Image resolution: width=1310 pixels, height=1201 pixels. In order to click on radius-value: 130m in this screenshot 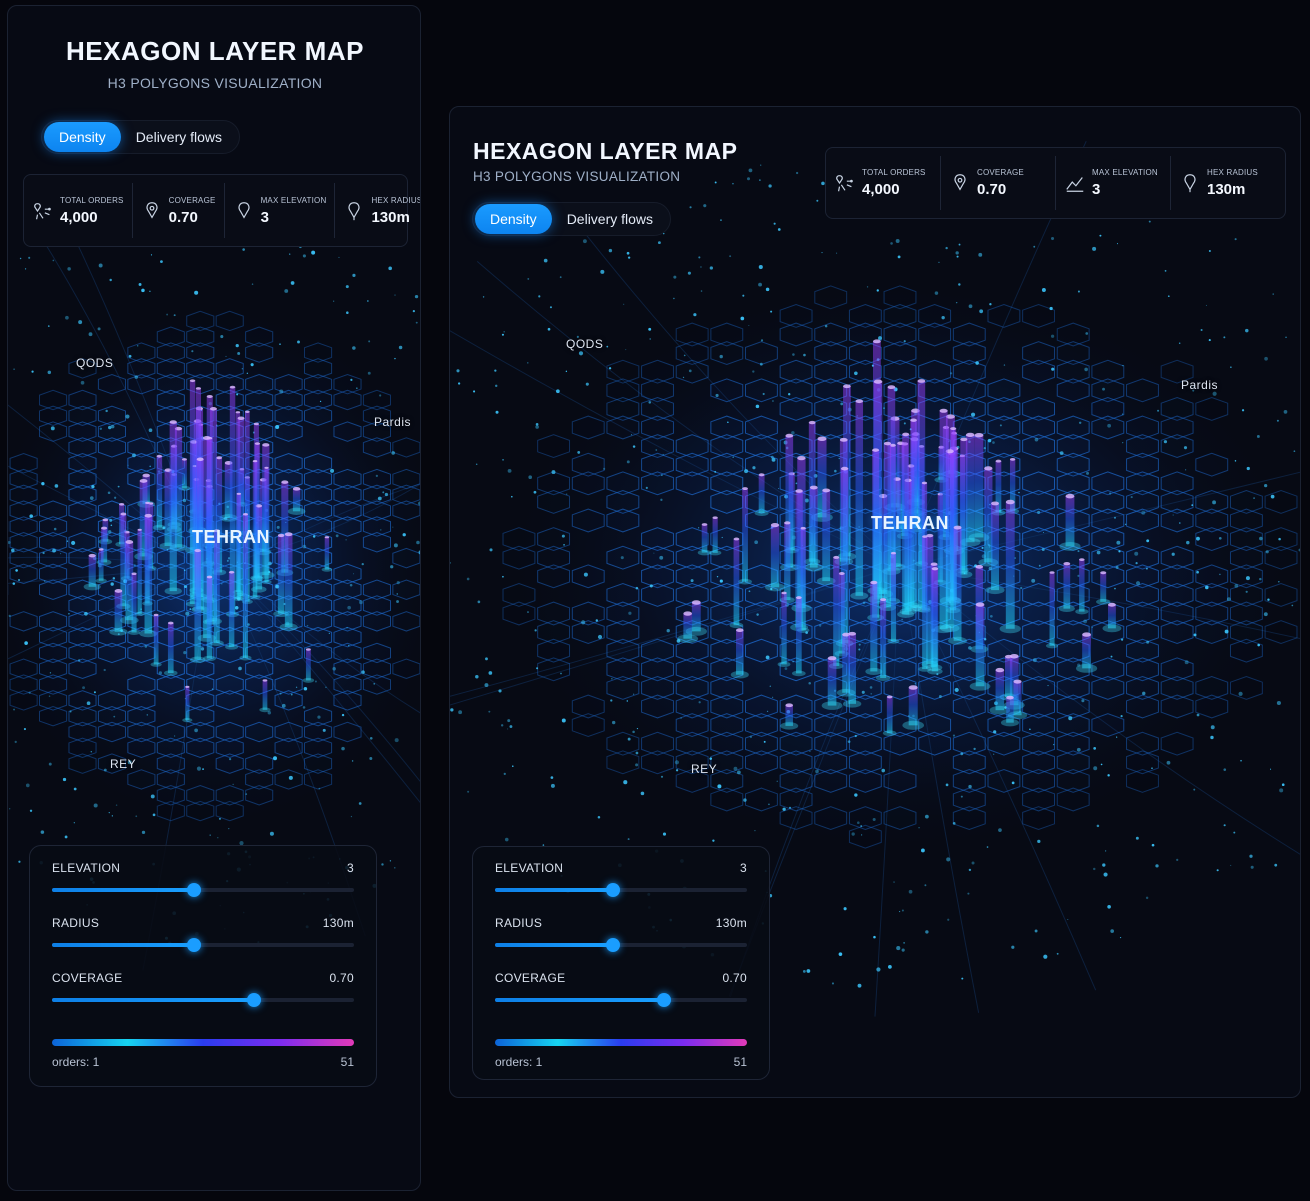, I will do `click(338, 923)`.